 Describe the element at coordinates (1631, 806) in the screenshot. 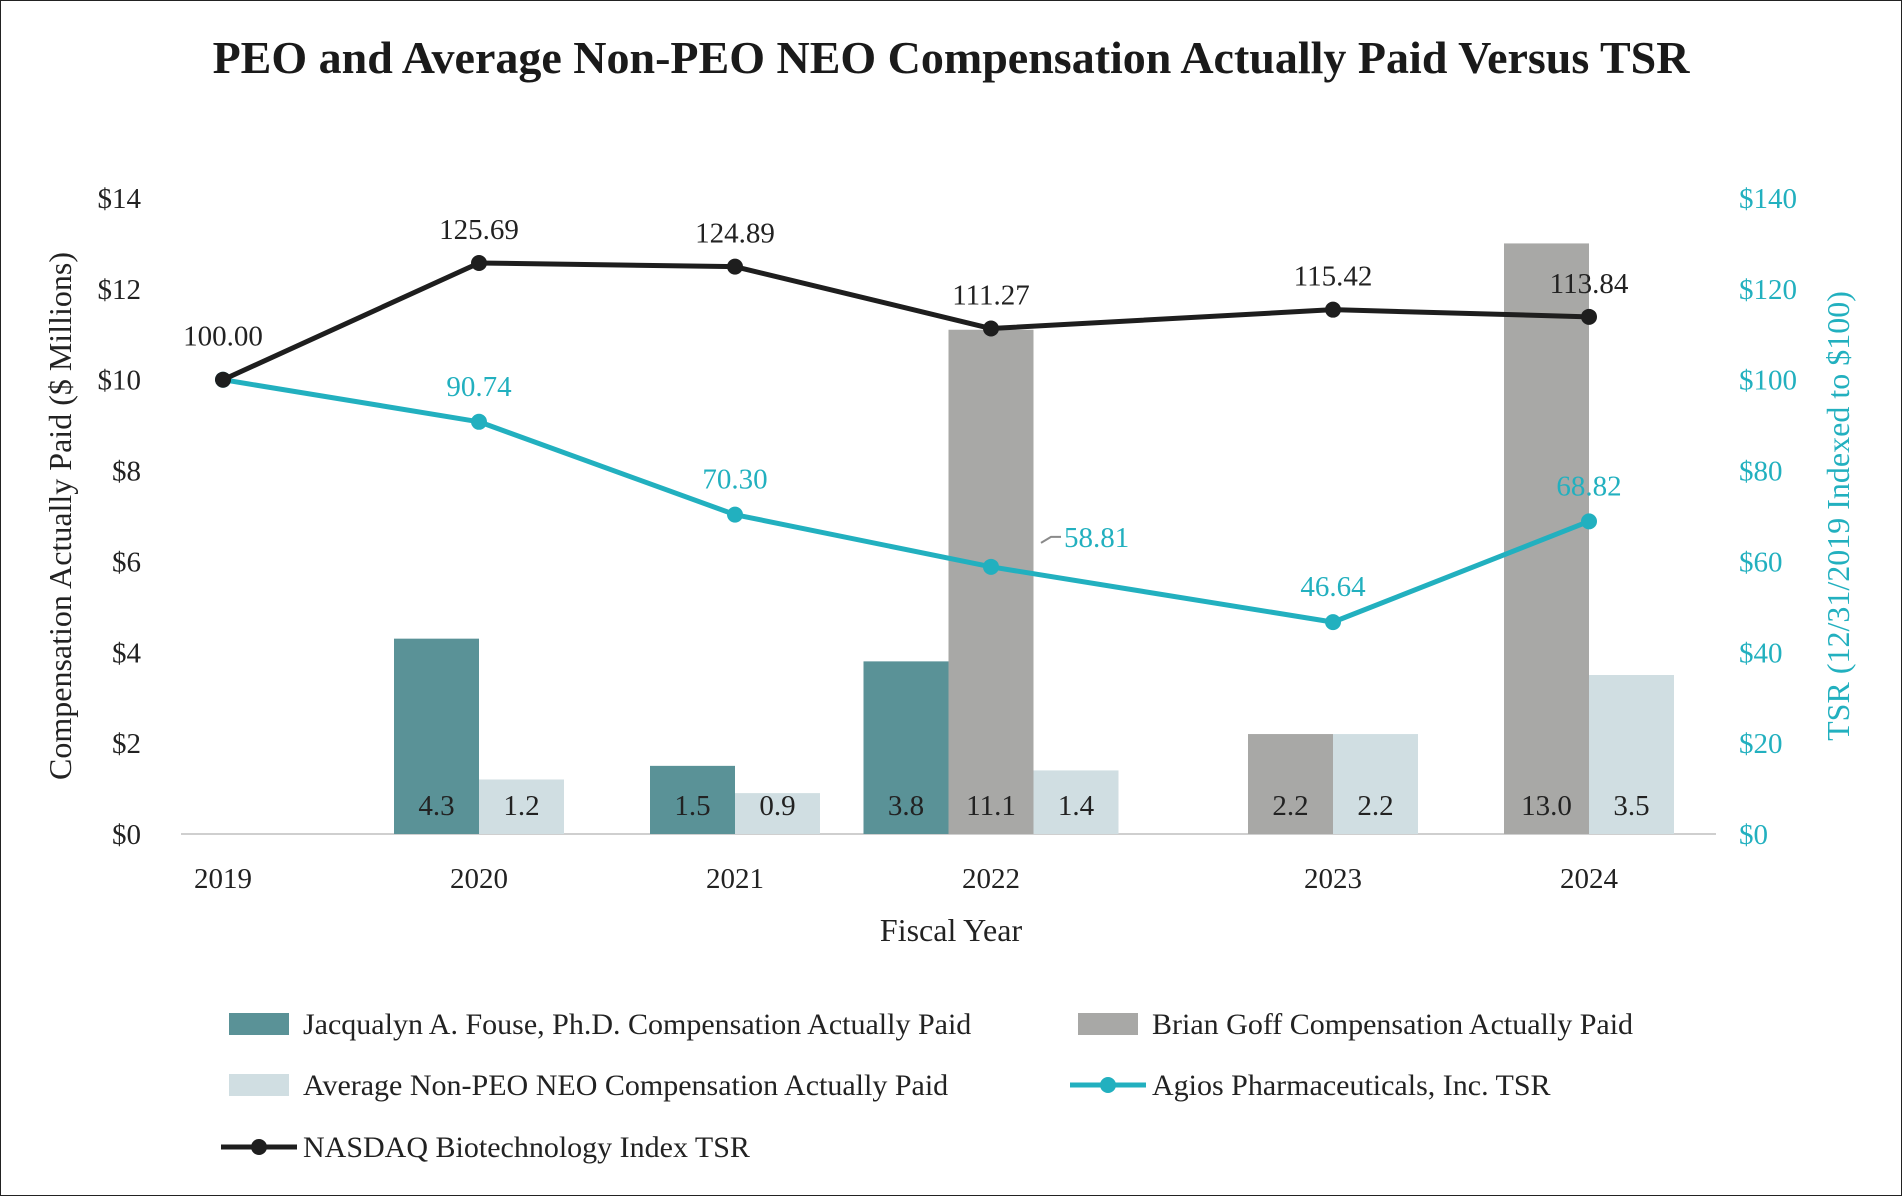

I see `bar-value-label: 3.5` at that location.